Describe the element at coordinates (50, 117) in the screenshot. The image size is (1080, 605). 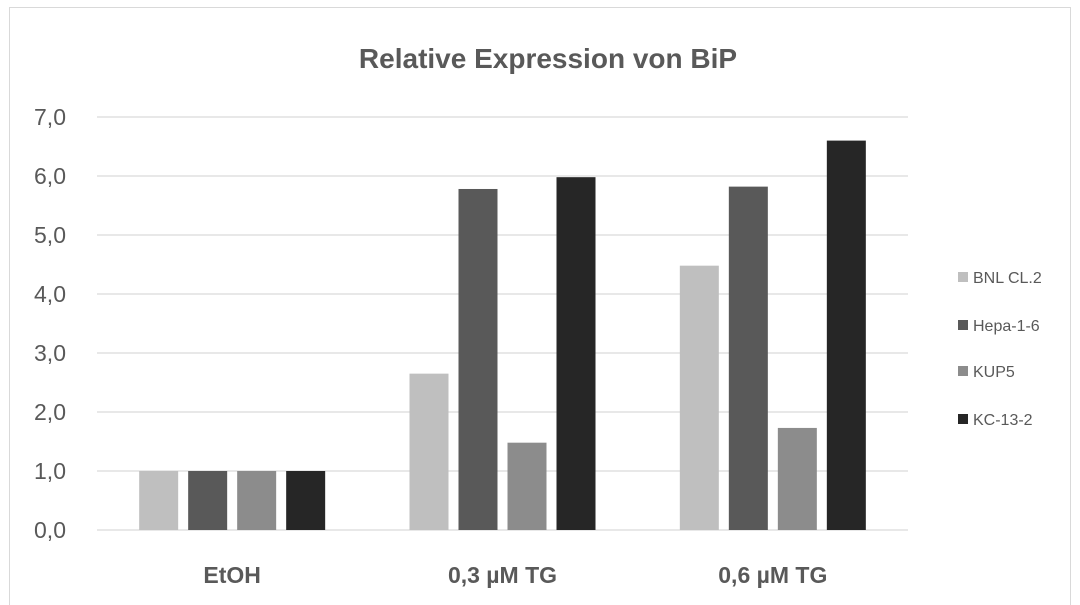
I see `y-tick-label: 7,0` at that location.